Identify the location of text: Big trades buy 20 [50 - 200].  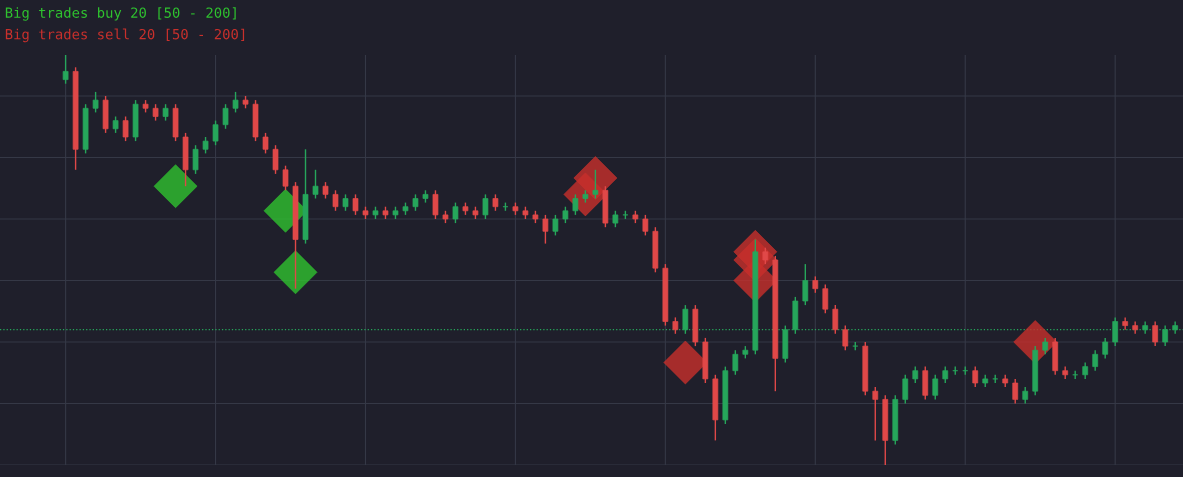
(120, 14).